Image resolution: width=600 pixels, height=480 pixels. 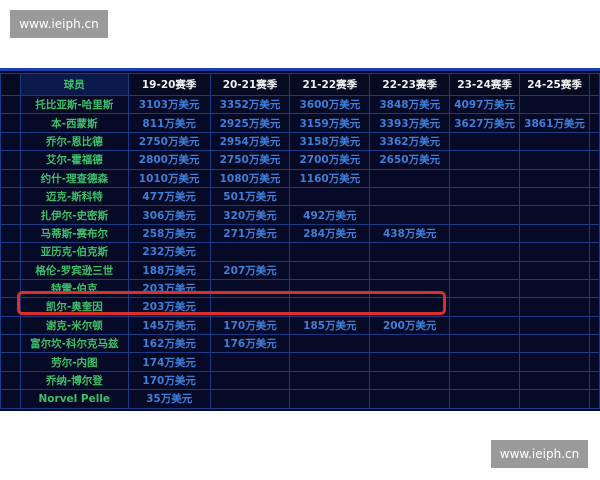 I want to click on header-season: 21-22赛季, so click(x=330, y=84).